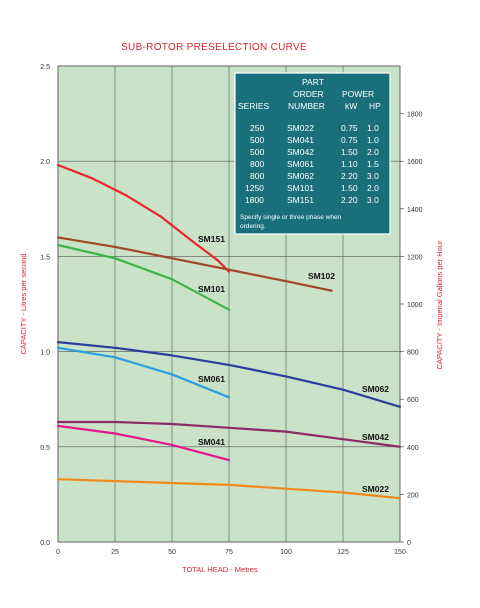  Describe the element at coordinates (253, 226) in the screenshot. I see `table-note-line-2: ordering.` at that location.